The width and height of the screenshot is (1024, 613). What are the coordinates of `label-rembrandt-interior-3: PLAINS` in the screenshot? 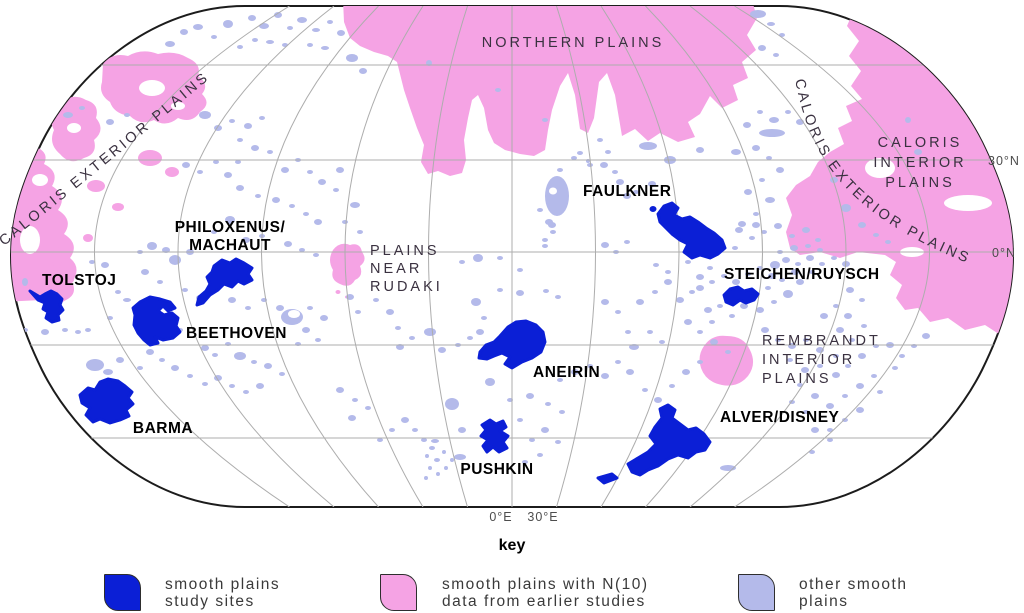 It's located at (797, 379).